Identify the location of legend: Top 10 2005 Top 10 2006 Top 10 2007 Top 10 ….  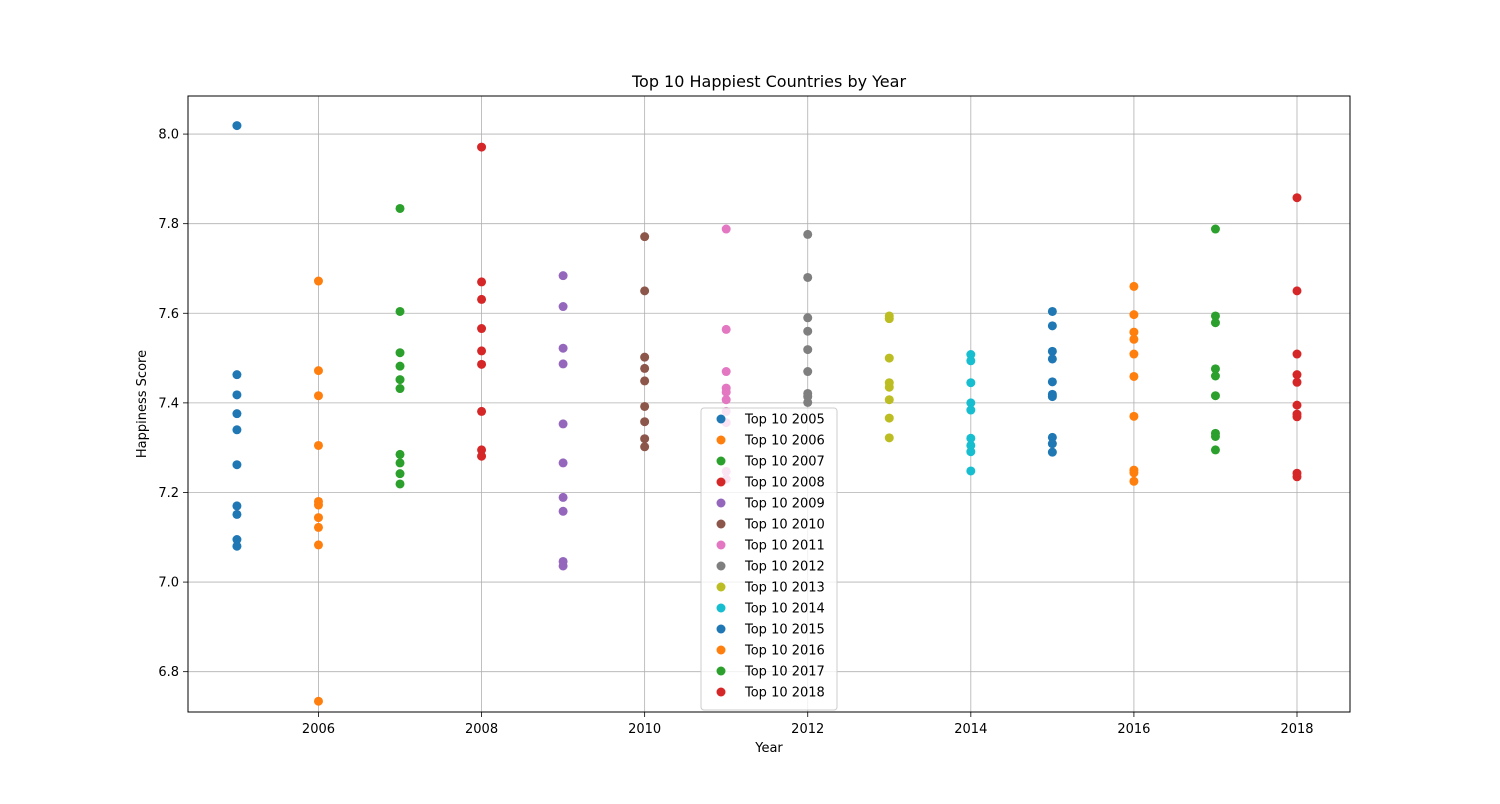
(769, 559).